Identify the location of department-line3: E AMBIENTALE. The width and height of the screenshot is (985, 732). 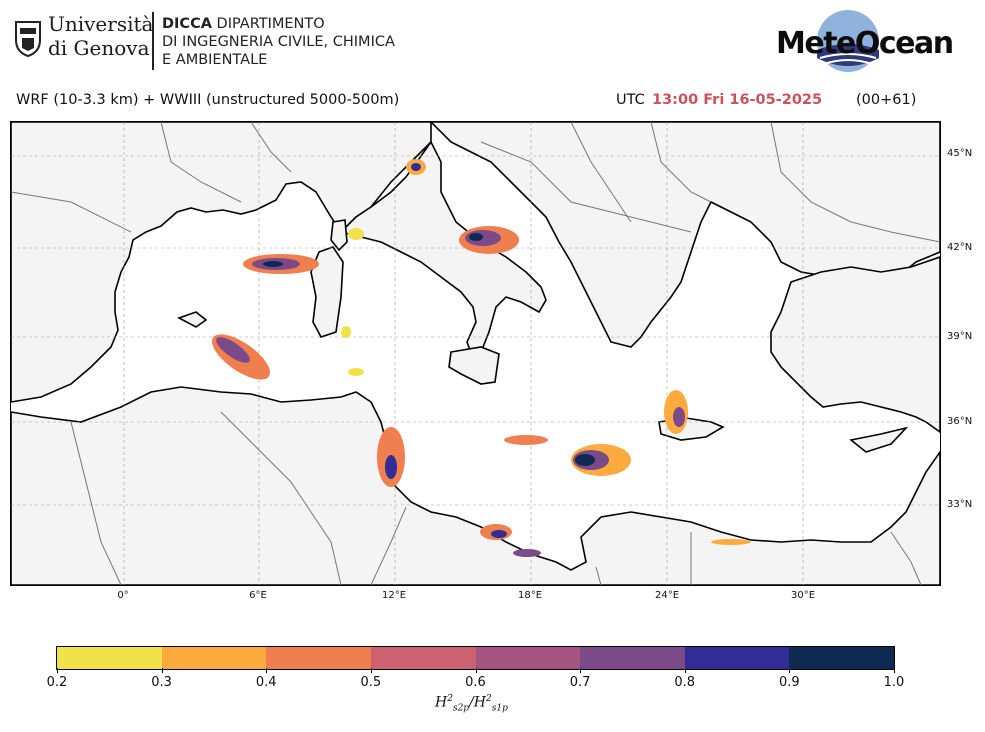
(215, 60).